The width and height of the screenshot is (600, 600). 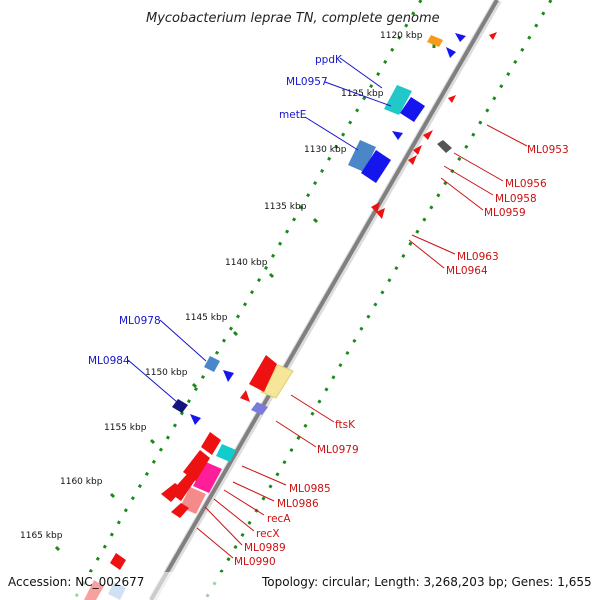 I want to click on gene-block-ML0984, so click(x=180, y=406).